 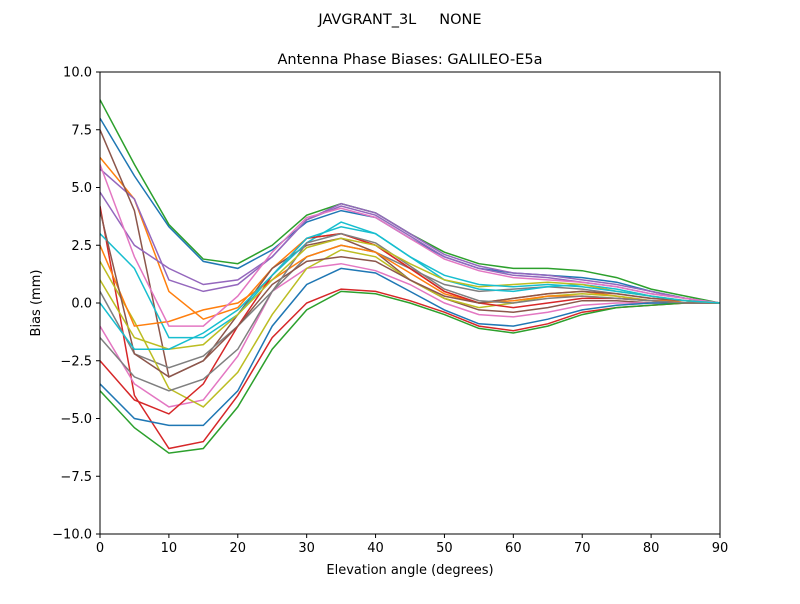 I want to click on x-tick-label: 0, so click(x=100, y=548).